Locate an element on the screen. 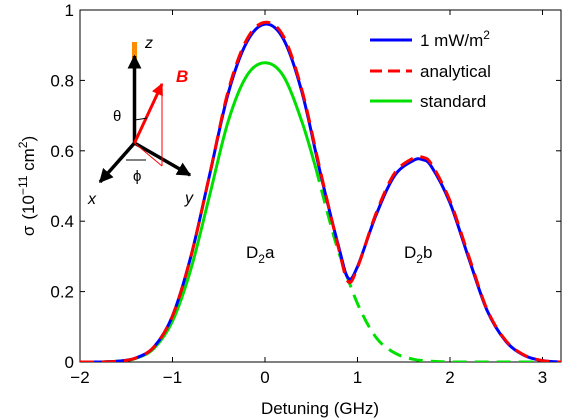  x-axis-arrow is located at coordinates (117, 162).